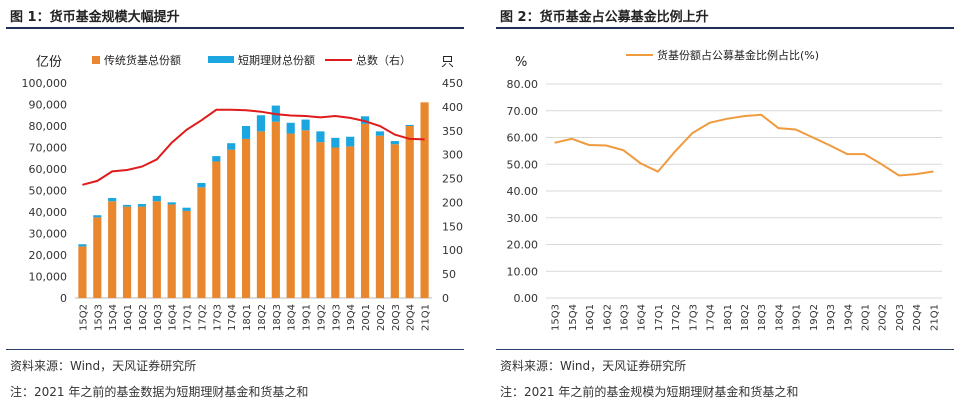 The image size is (962, 413). Describe the element at coordinates (320, 220) in the screenshot. I see `bar-fund-19Q2` at that location.